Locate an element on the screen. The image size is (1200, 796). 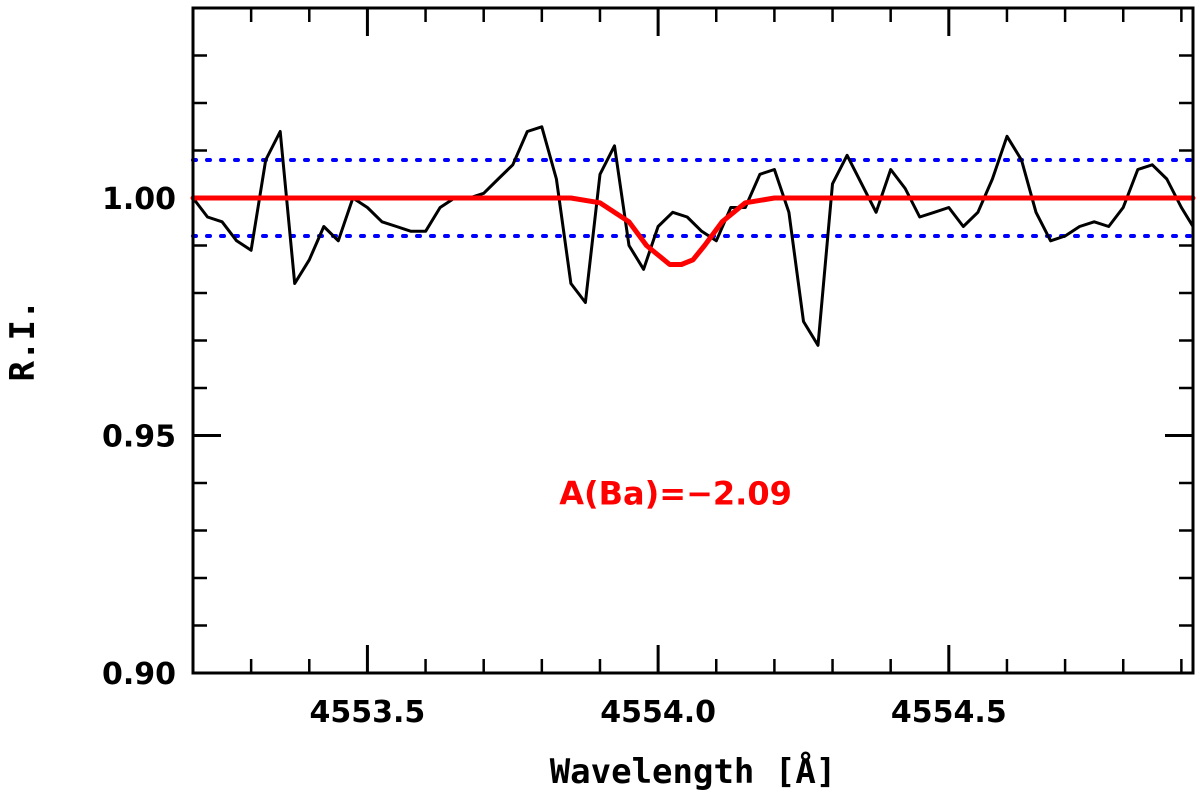
y-axis-title: R.I. is located at coordinates (23, 341).